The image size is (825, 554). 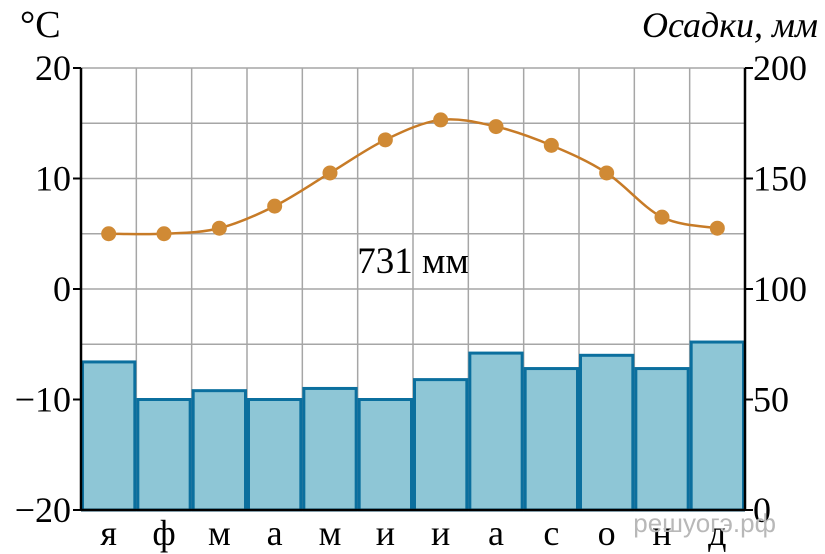 I want to click on right-axis-ticks: 200 150 100 50 0, so click(x=776, y=289).